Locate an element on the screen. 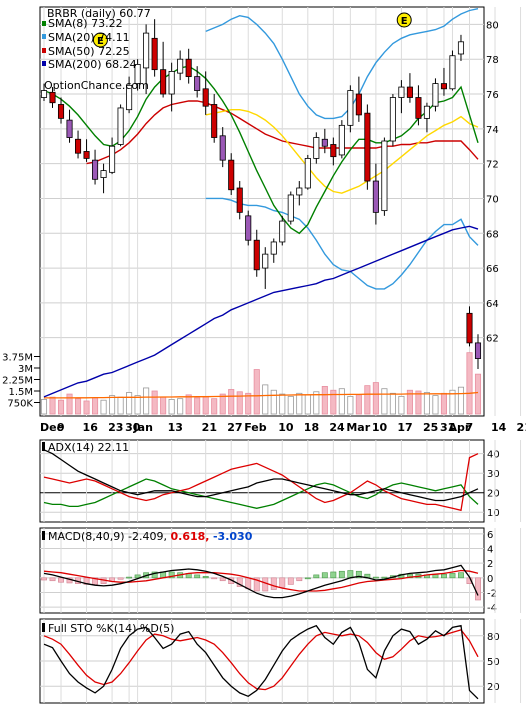  volume-tick-label: 3.75M is located at coordinates (17, 358).